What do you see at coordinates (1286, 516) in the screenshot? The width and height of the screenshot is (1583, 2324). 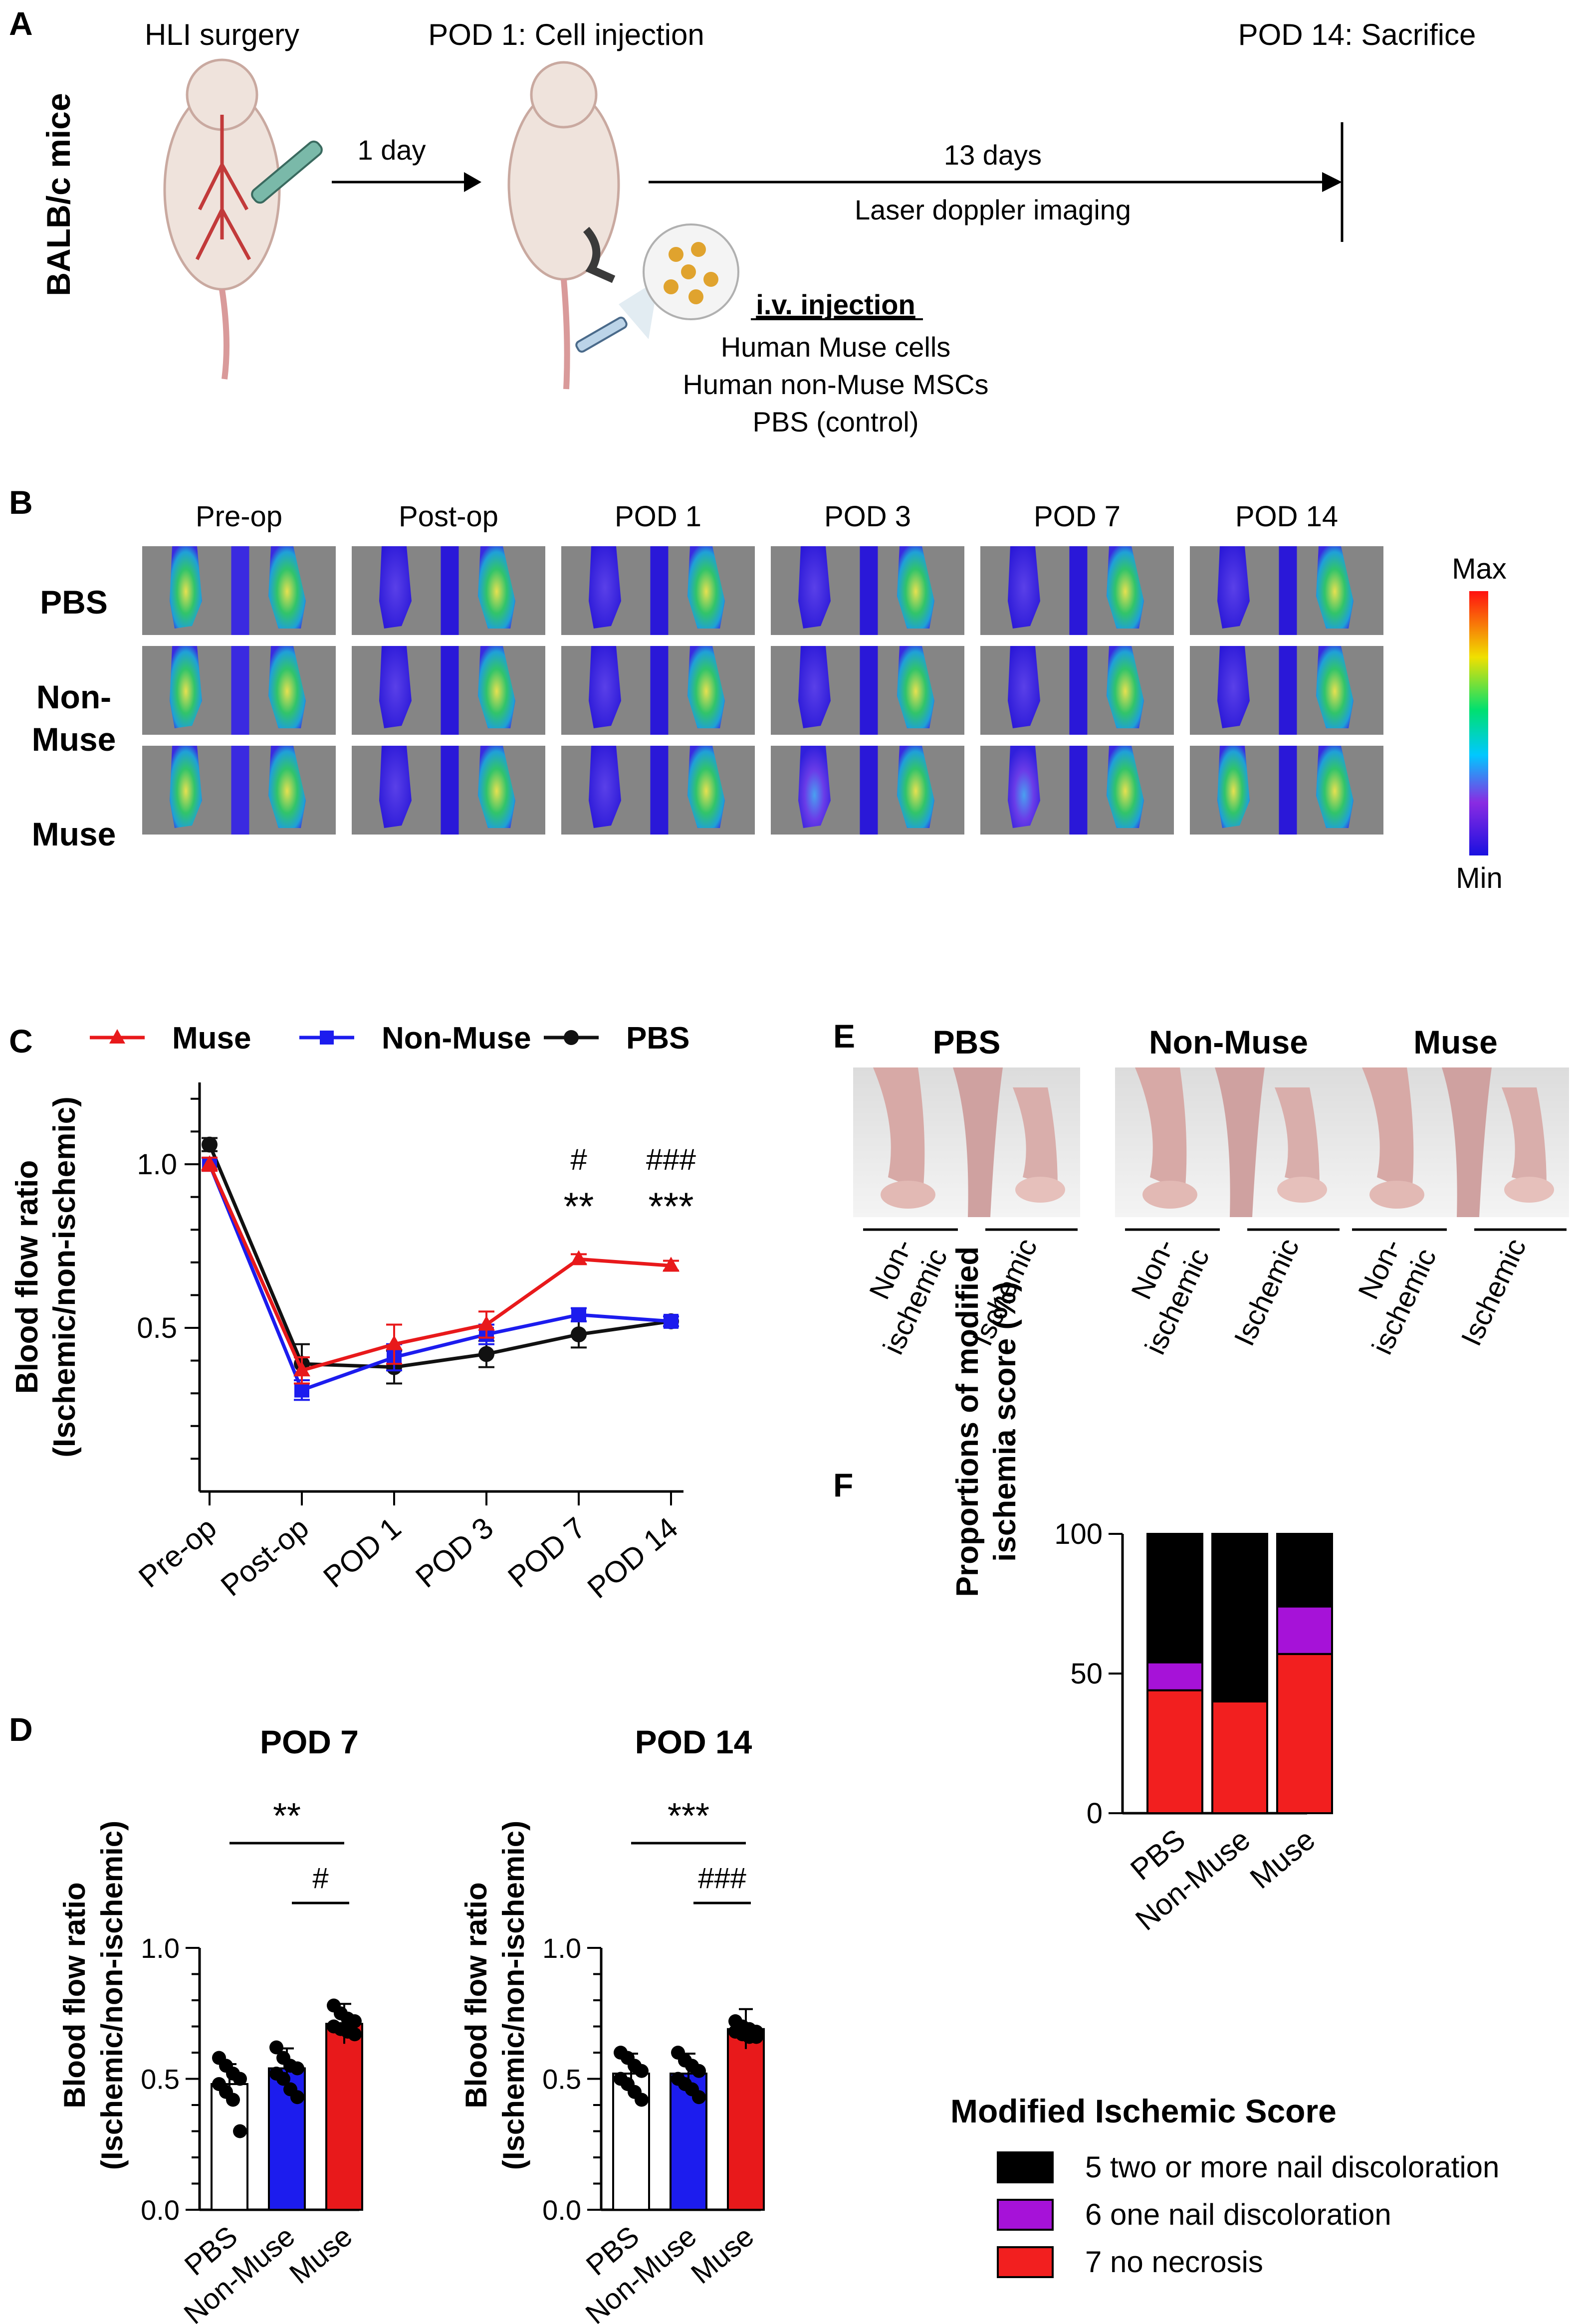 I see `column-label: POD 14` at bounding box center [1286, 516].